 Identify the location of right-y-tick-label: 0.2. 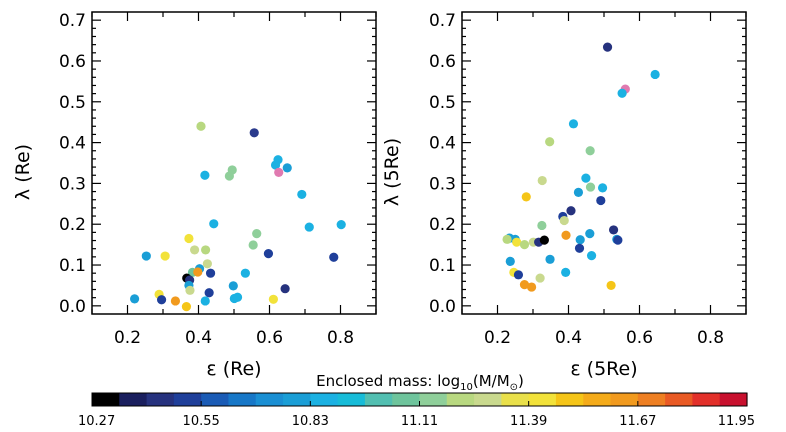
(442, 225).